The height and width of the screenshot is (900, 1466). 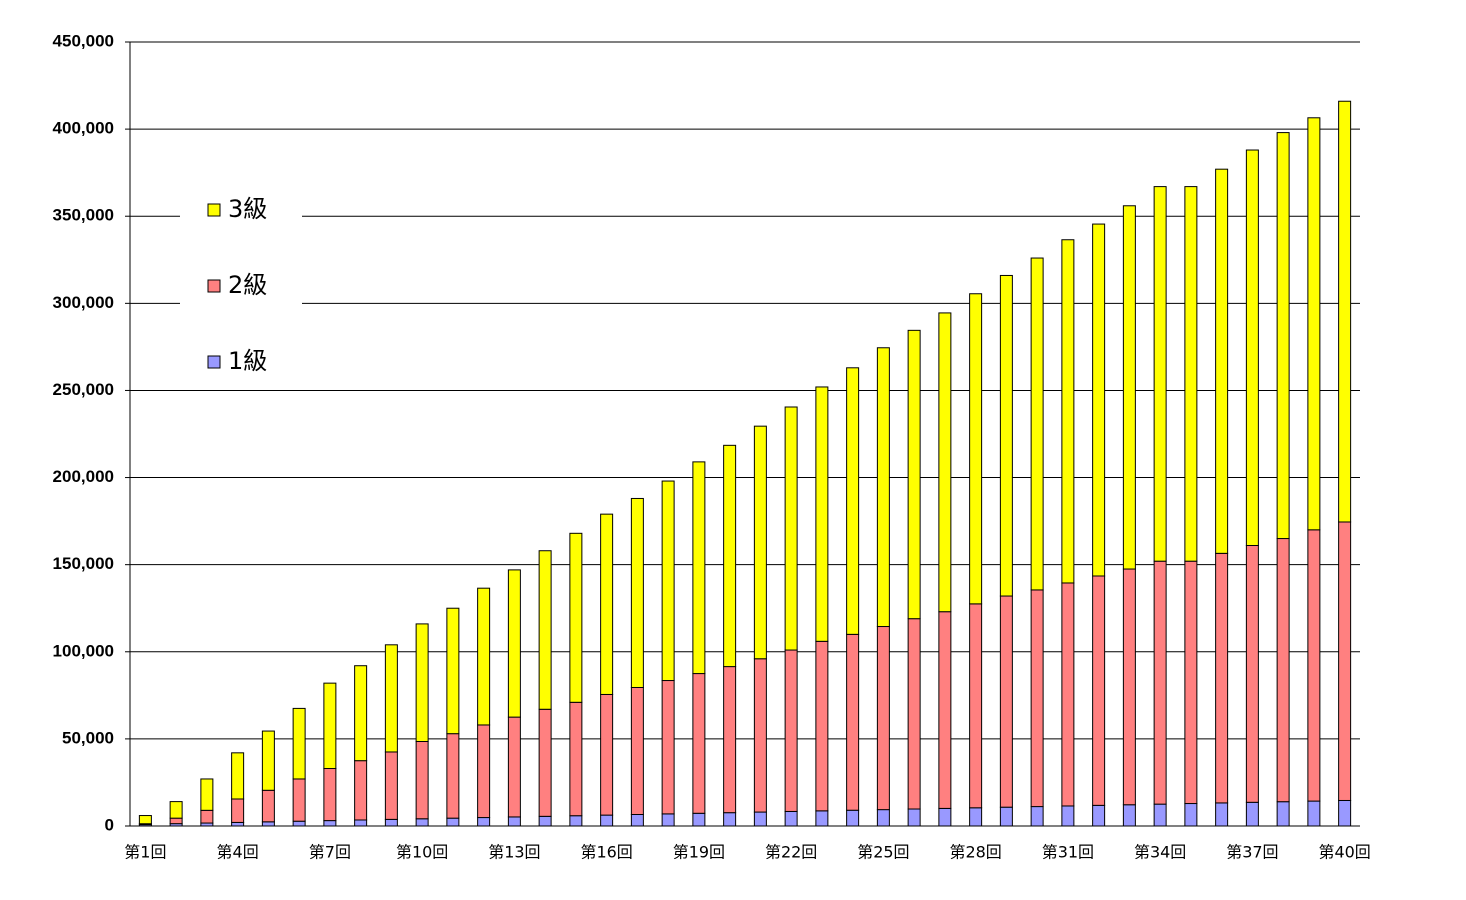 I want to click on legend-label: 1級, so click(x=247, y=361).